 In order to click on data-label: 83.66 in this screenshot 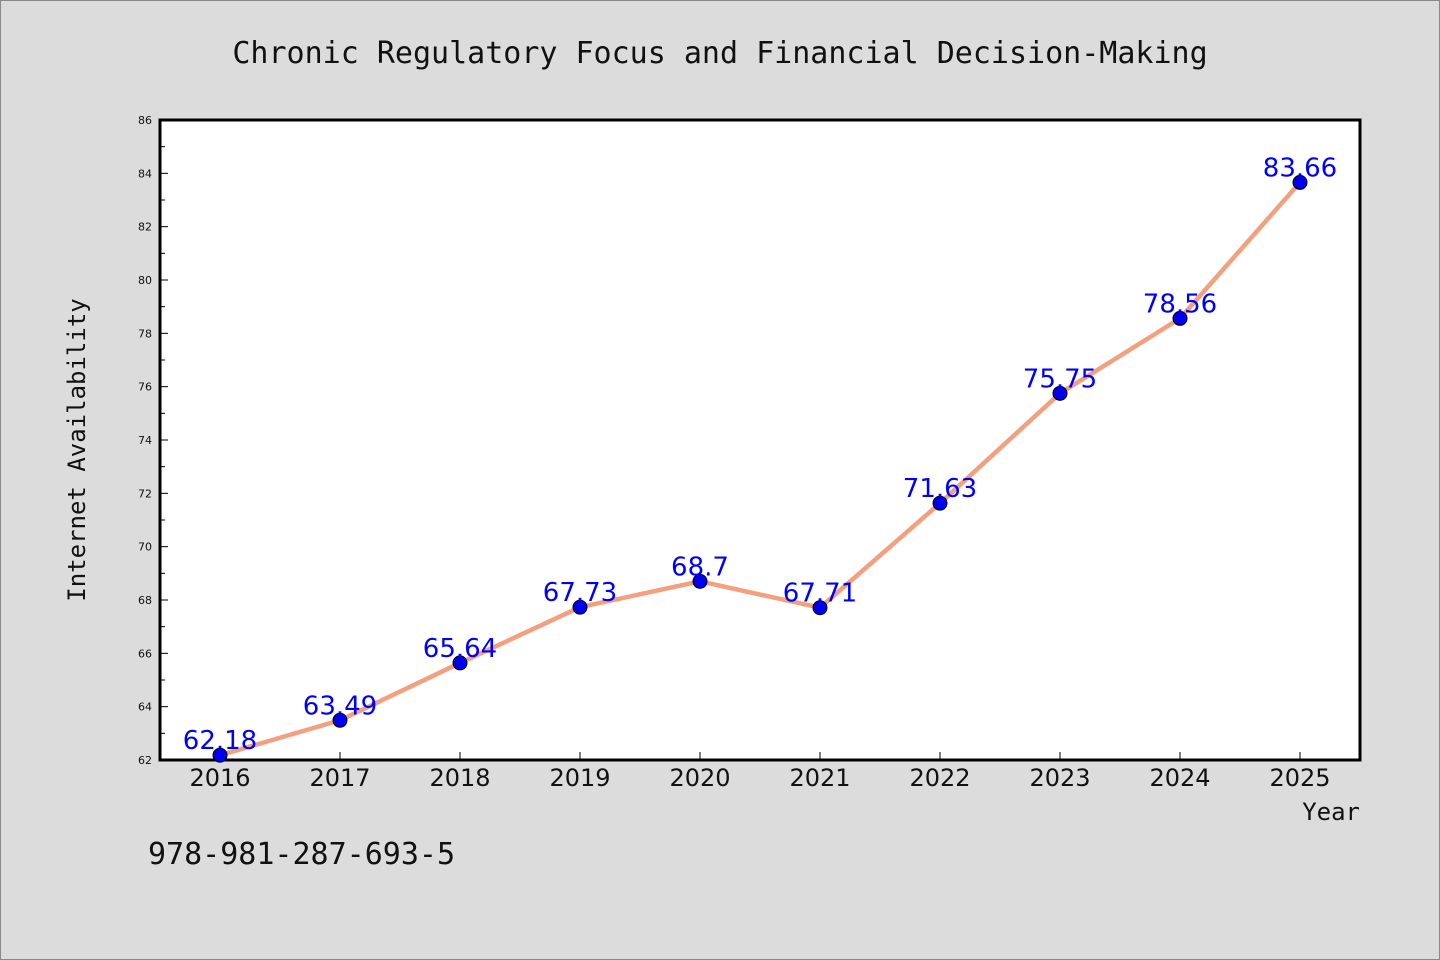, I will do `click(1300, 168)`.